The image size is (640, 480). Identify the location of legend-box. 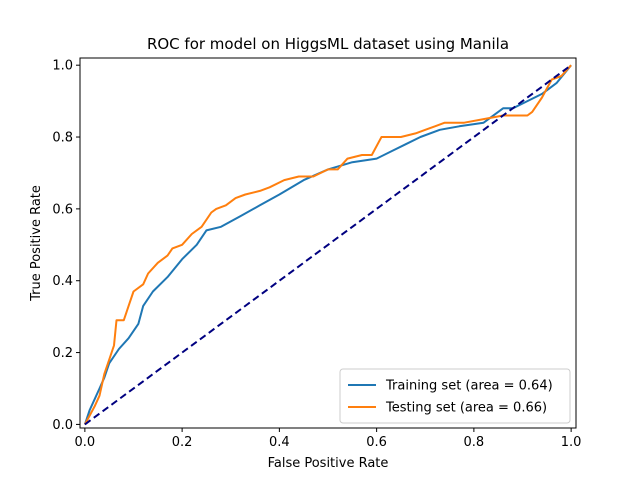
(455, 396).